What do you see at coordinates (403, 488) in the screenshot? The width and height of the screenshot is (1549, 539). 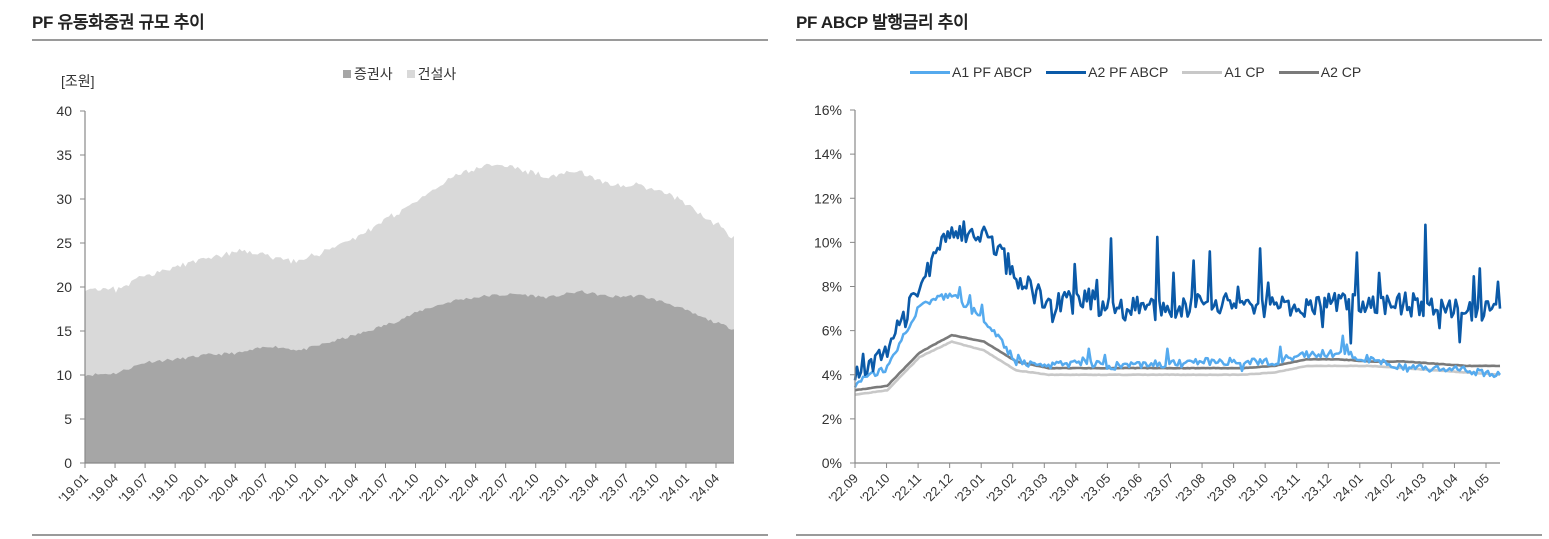 I see `x-tick-label: '21.10` at bounding box center [403, 488].